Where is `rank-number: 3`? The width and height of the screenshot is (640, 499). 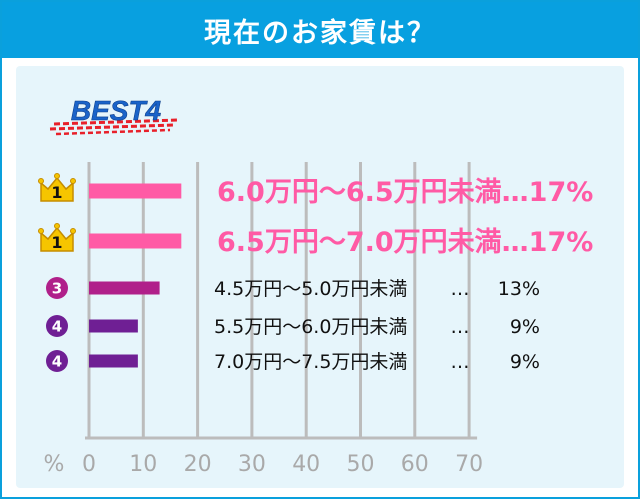 rank-number: 3 is located at coordinates (57, 289).